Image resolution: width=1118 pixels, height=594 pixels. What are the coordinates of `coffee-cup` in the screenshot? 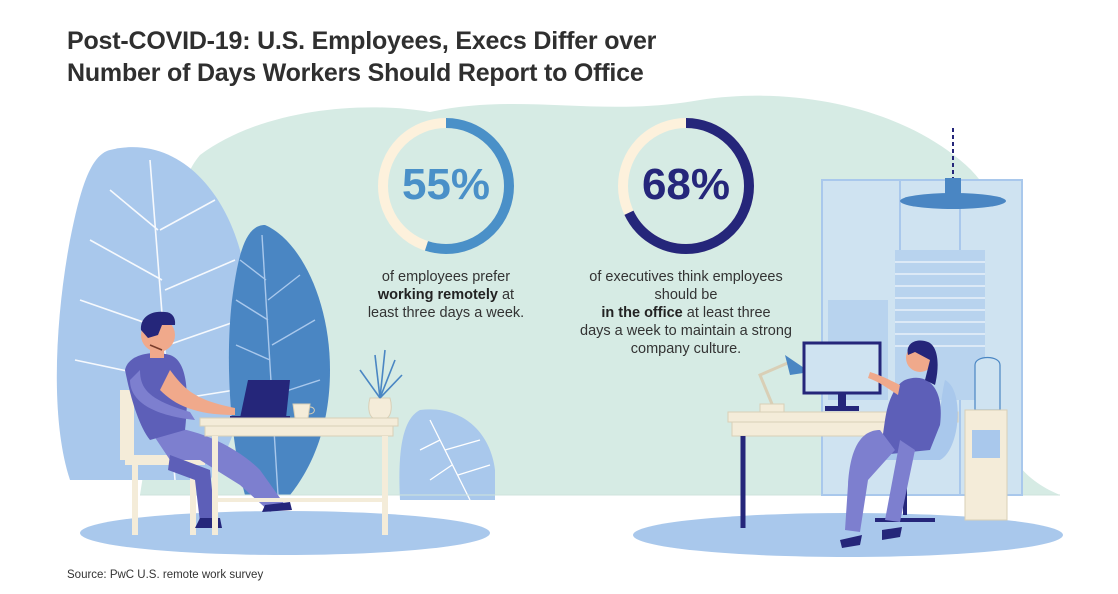 It's located at (303, 411).